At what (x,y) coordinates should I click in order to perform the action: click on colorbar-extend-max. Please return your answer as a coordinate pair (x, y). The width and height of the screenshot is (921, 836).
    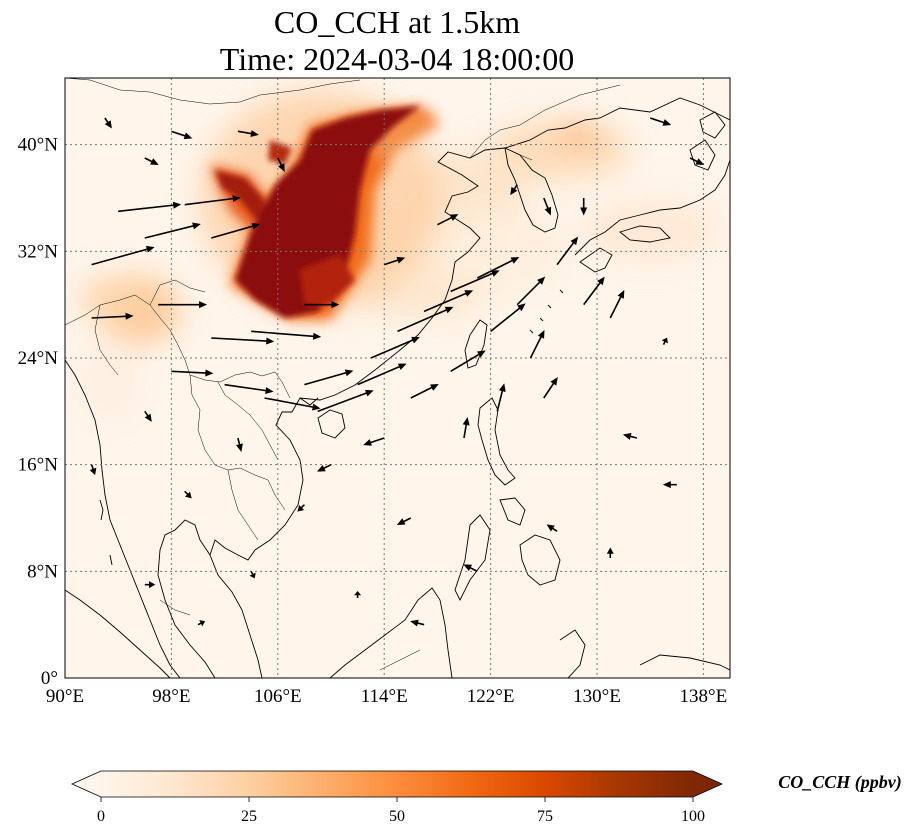
    Looking at the image, I should click on (707, 784).